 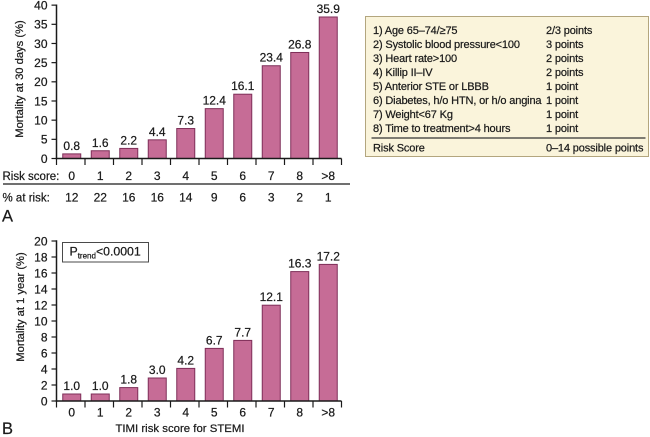 I want to click on svg-text: Mortality at 30 days (%), so click(x=20, y=79).